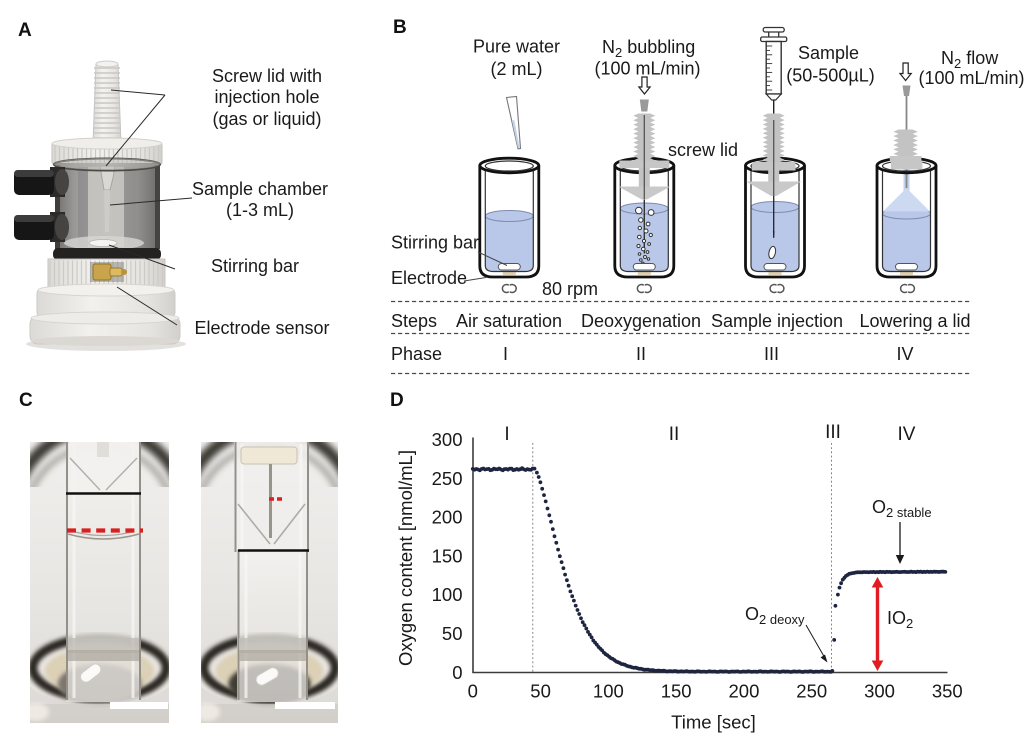 Image resolution: width=1027 pixels, height=745 pixels. I want to click on svg-text: injection hole, so click(266, 97).